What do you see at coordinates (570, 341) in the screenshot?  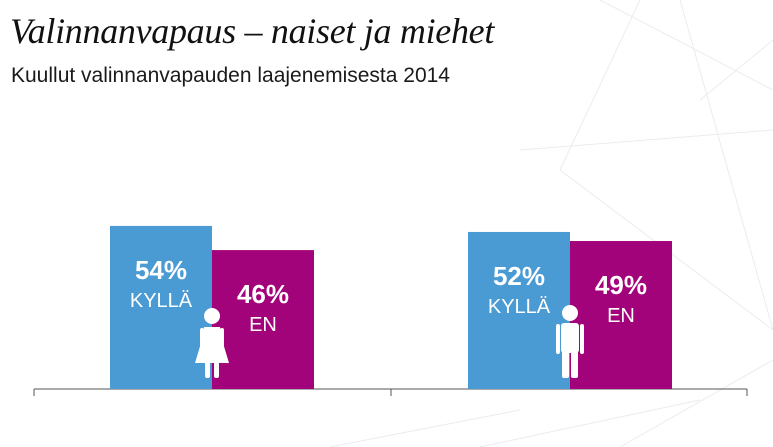 I see `male-figure-icon` at bounding box center [570, 341].